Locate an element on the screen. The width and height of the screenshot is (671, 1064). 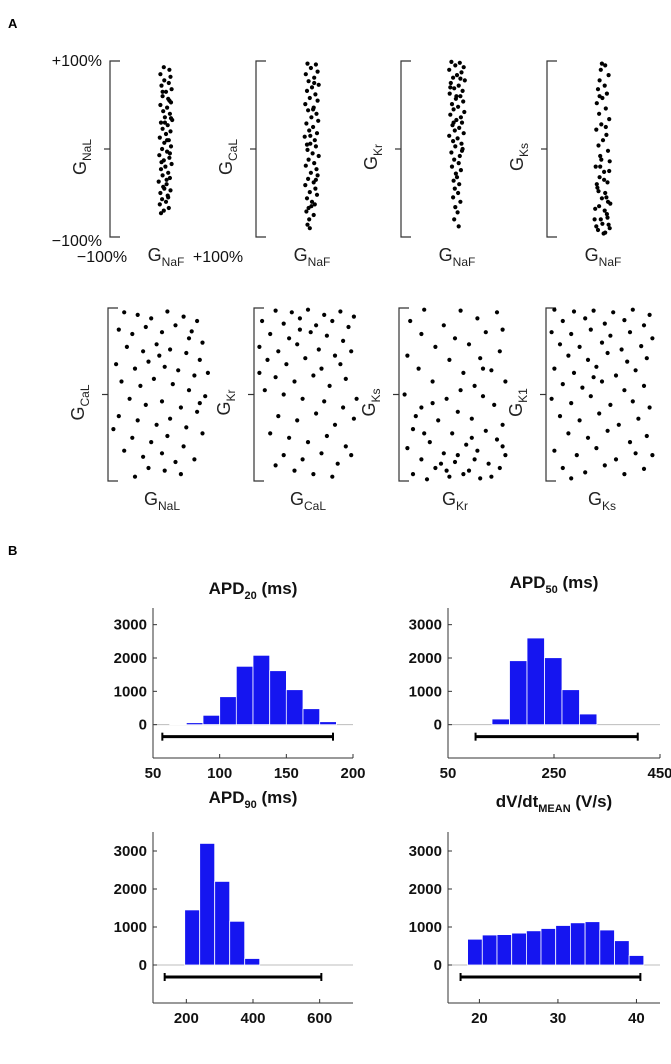
x-tick-label: 100 is located at coordinates (219, 773).